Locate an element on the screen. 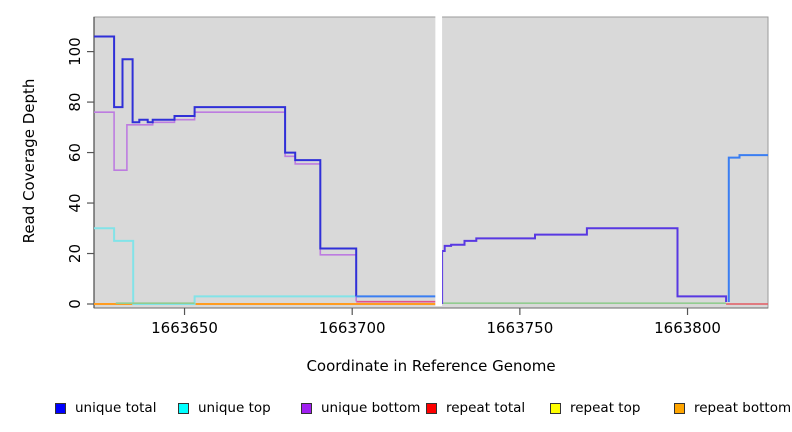  legend-swatch-repeat-total is located at coordinates (431, 408).